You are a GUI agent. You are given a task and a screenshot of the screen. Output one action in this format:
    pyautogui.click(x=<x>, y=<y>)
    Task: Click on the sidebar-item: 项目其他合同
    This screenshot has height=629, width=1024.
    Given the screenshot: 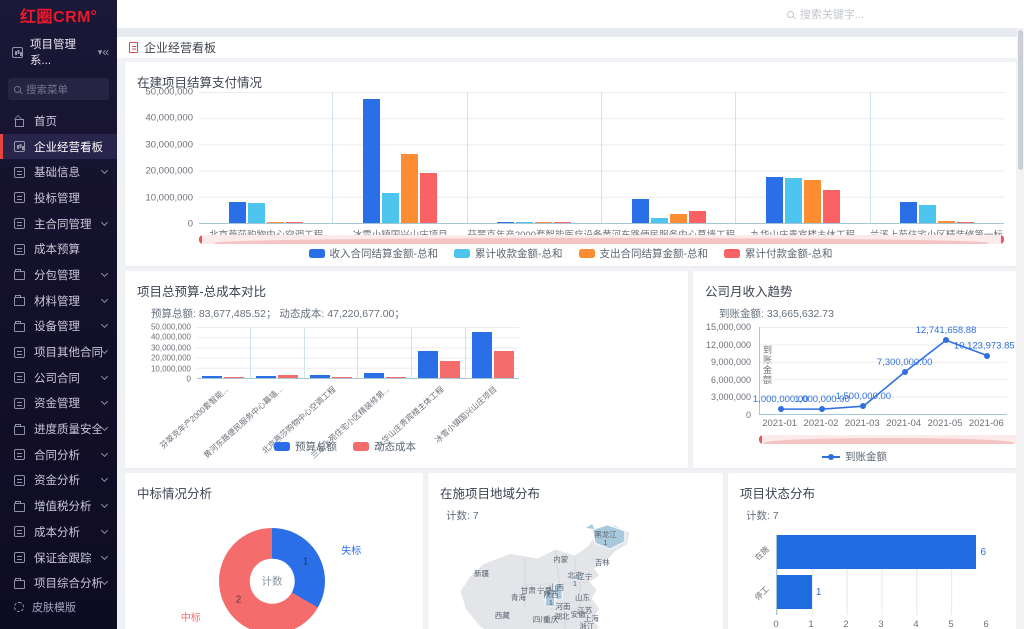 What is the action you would take?
    pyautogui.click(x=58, y=352)
    